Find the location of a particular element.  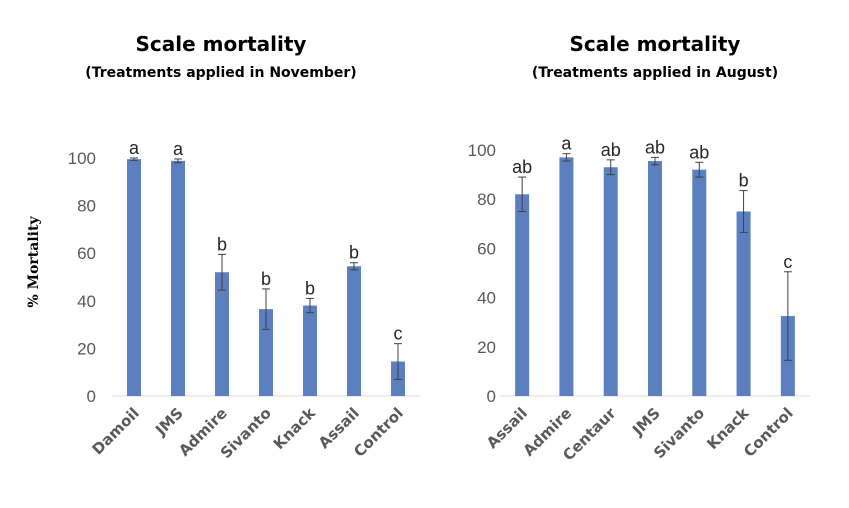

category-label: Damoil is located at coordinates (116, 431).